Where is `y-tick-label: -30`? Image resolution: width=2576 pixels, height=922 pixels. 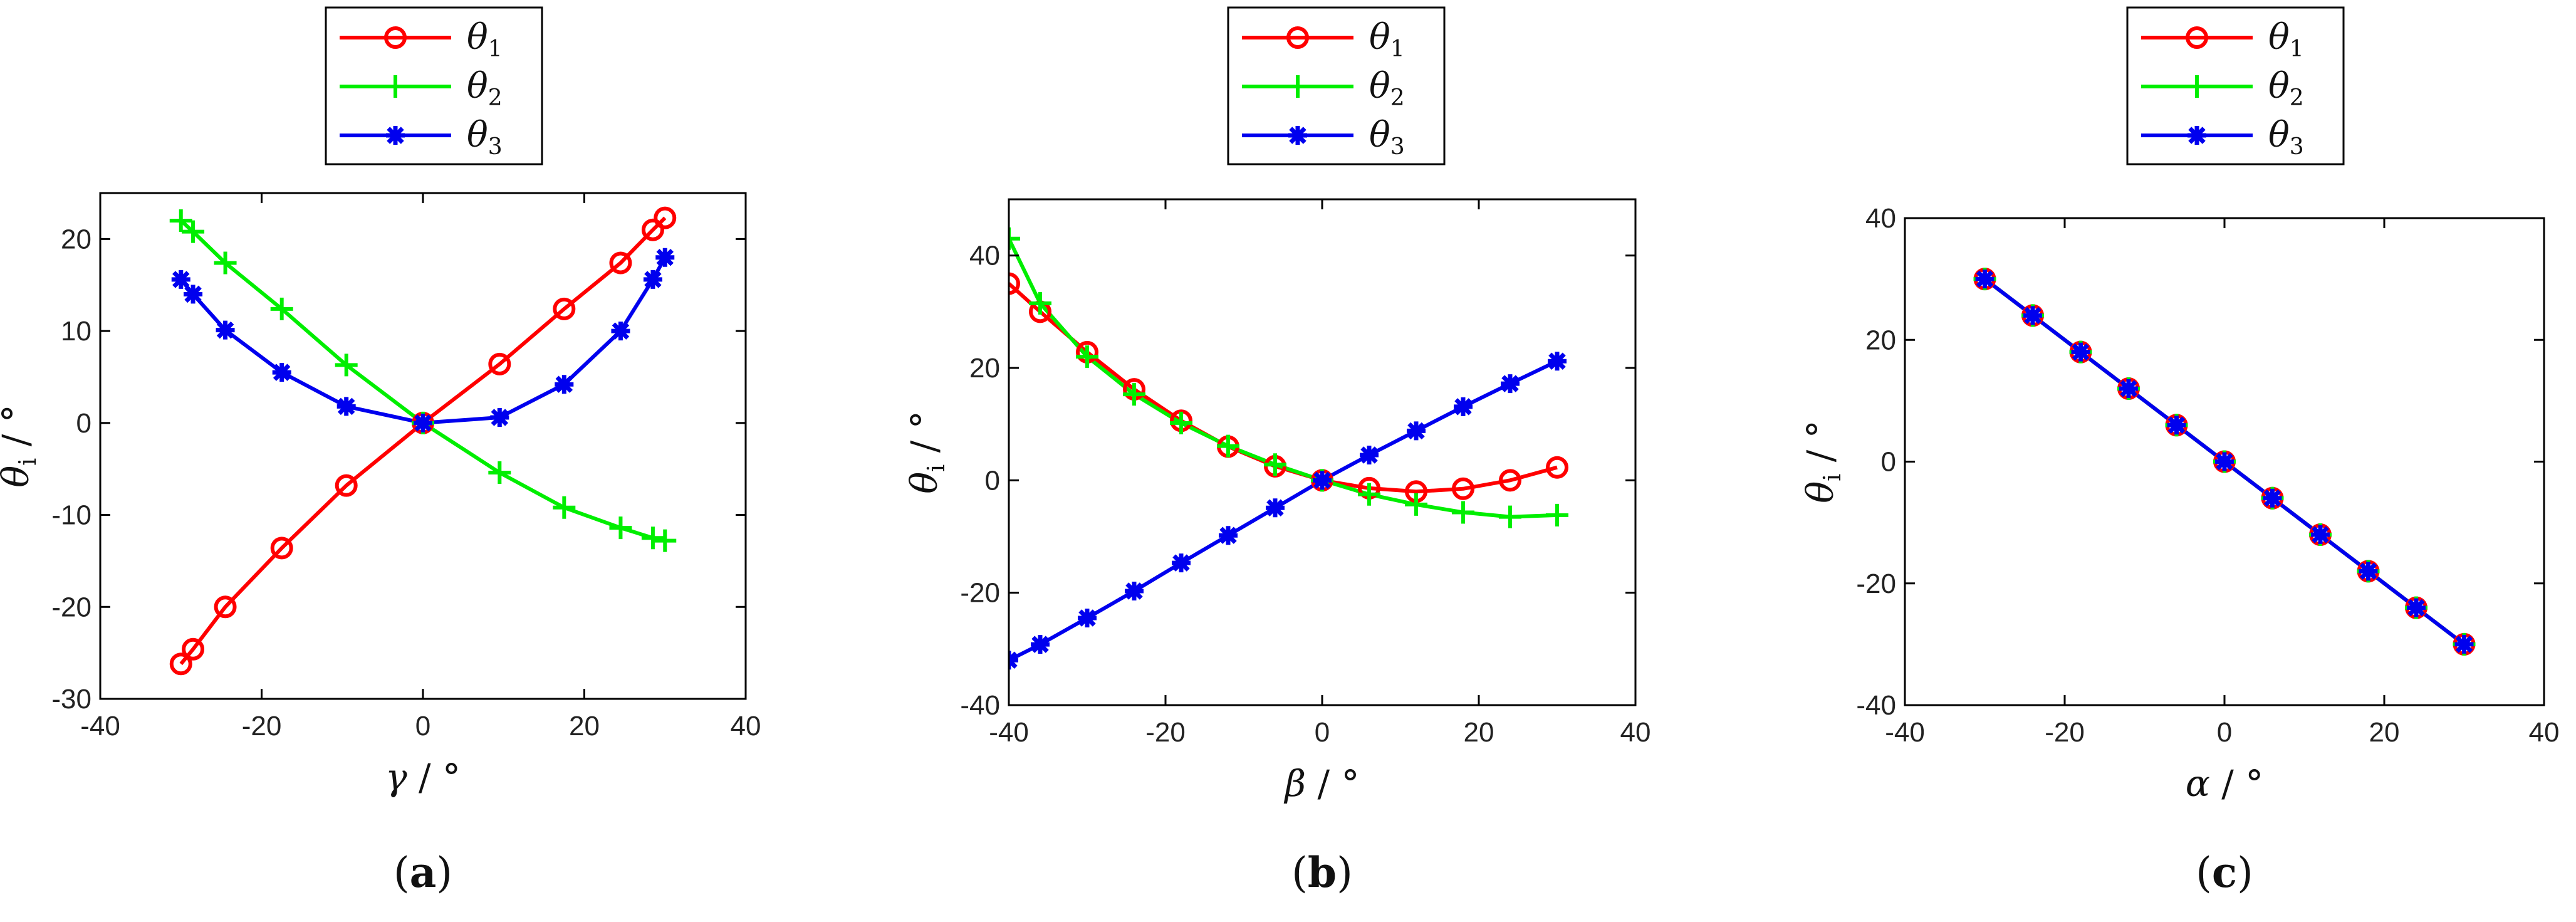 y-tick-label: -30 is located at coordinates (71, 700).